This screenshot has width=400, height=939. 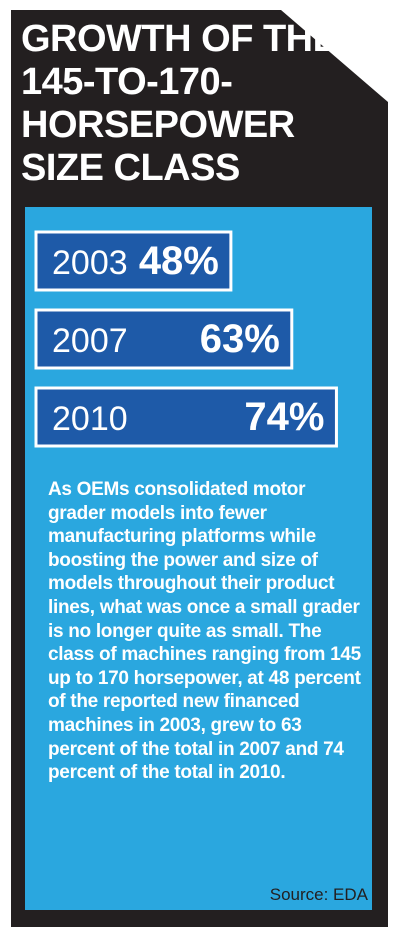 What do you see at coordinates (240, 339) in the screenshot?
I see `value-label-2007: 63%` at bounding box center [240, 339].